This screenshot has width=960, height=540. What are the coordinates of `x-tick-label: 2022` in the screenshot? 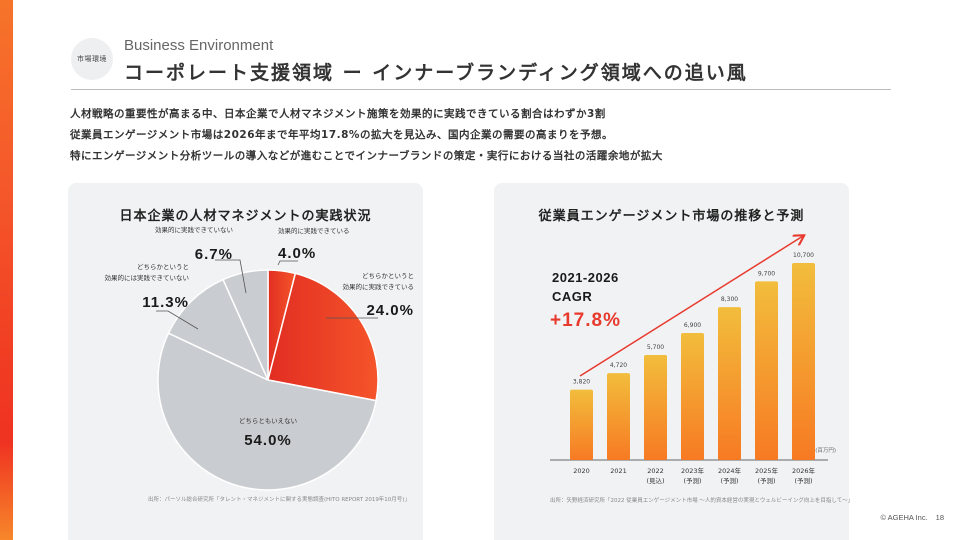 It's located at (655, 471).